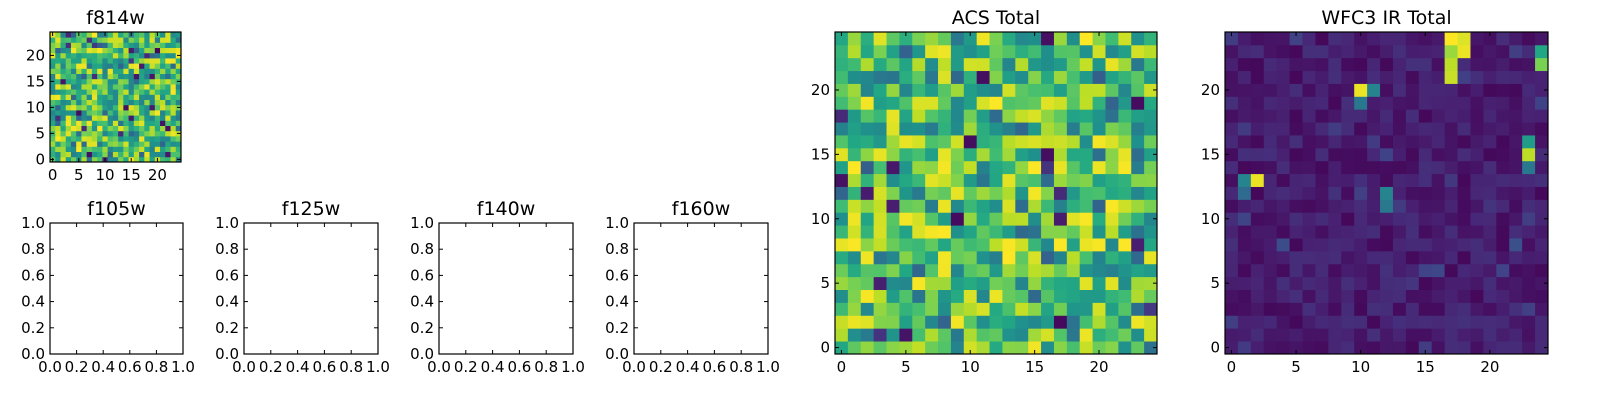  I want to click on y-tick-label: 0, so click(825, 348).